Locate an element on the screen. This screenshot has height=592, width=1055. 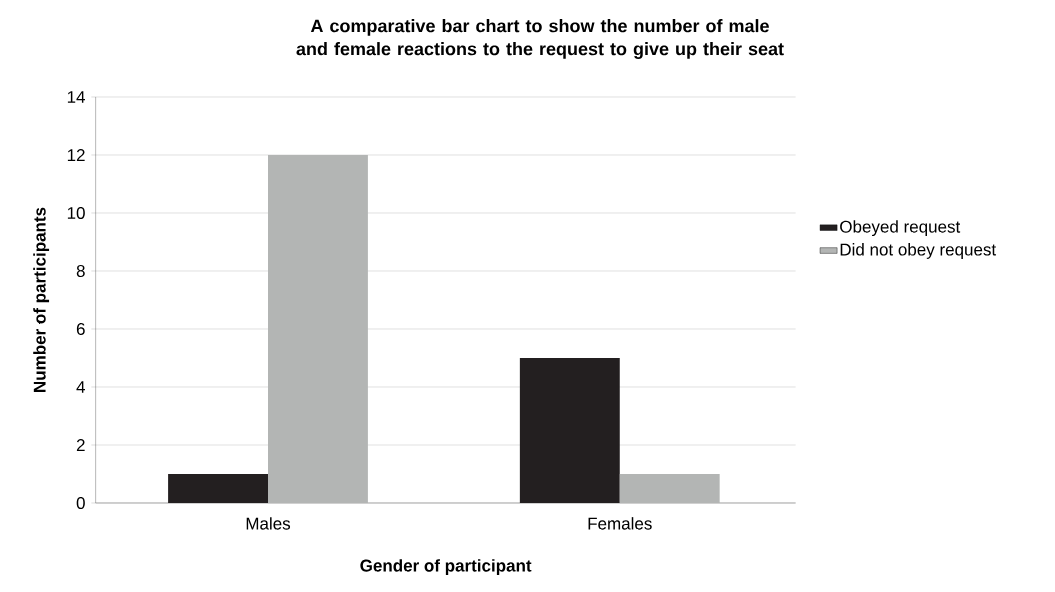
y-tick-label: 0 is located at coordinates (80, 503).